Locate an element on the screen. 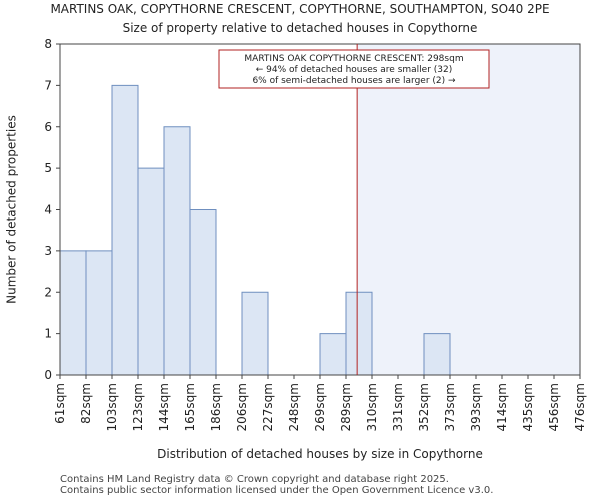 The image size is (600, 500). x-tick-label: 103sqm is located at coordinates (112, 407).